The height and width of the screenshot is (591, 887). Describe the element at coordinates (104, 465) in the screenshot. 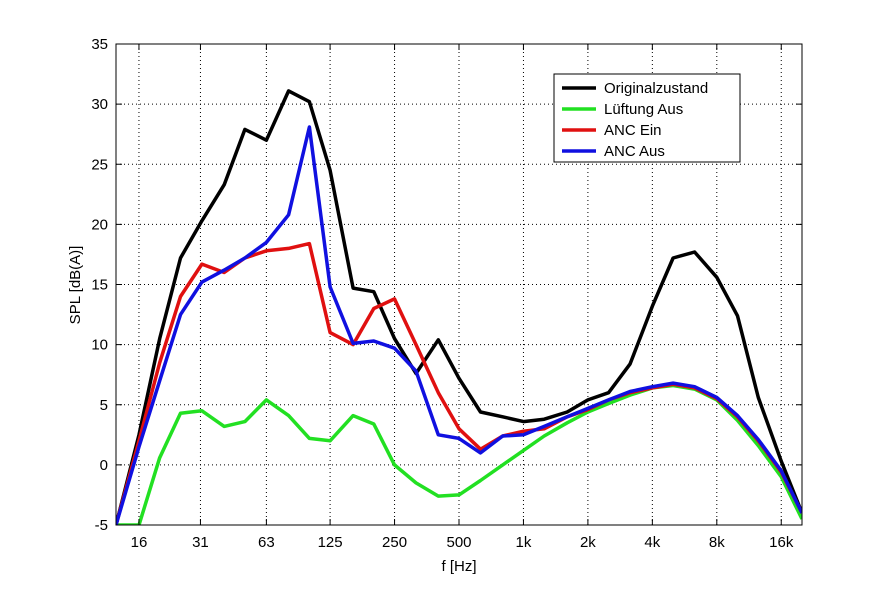

I see `y-tick-label: 0` at that location.